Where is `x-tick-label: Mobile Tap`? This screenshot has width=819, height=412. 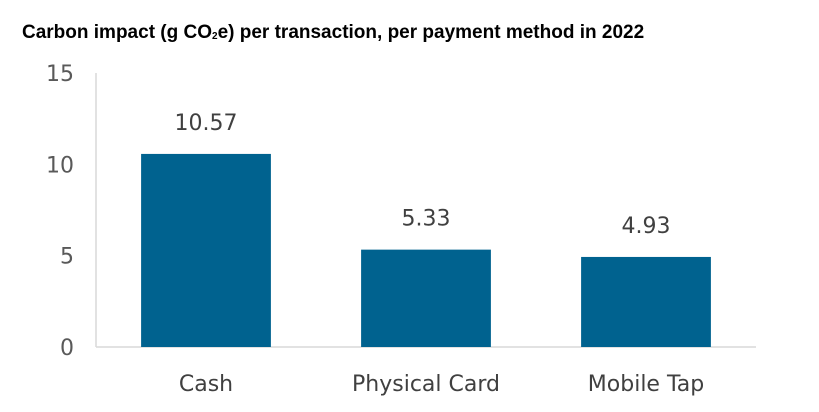
x-tick-label: Mobile Tap is located at coordinates (646, 384).